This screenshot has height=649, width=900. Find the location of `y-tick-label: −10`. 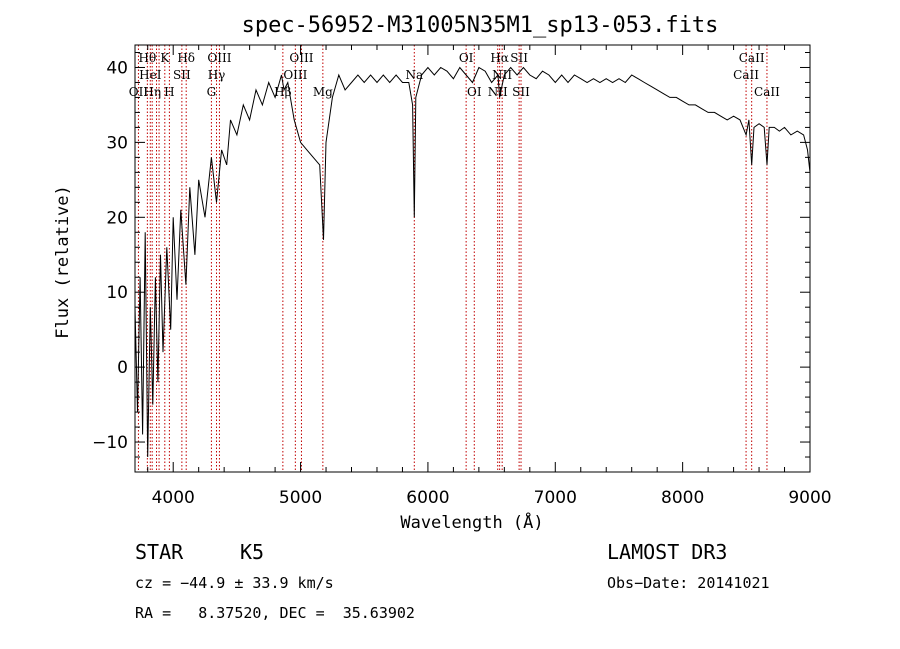

y-tick-label: −10 is located at coordinates (110, 443).